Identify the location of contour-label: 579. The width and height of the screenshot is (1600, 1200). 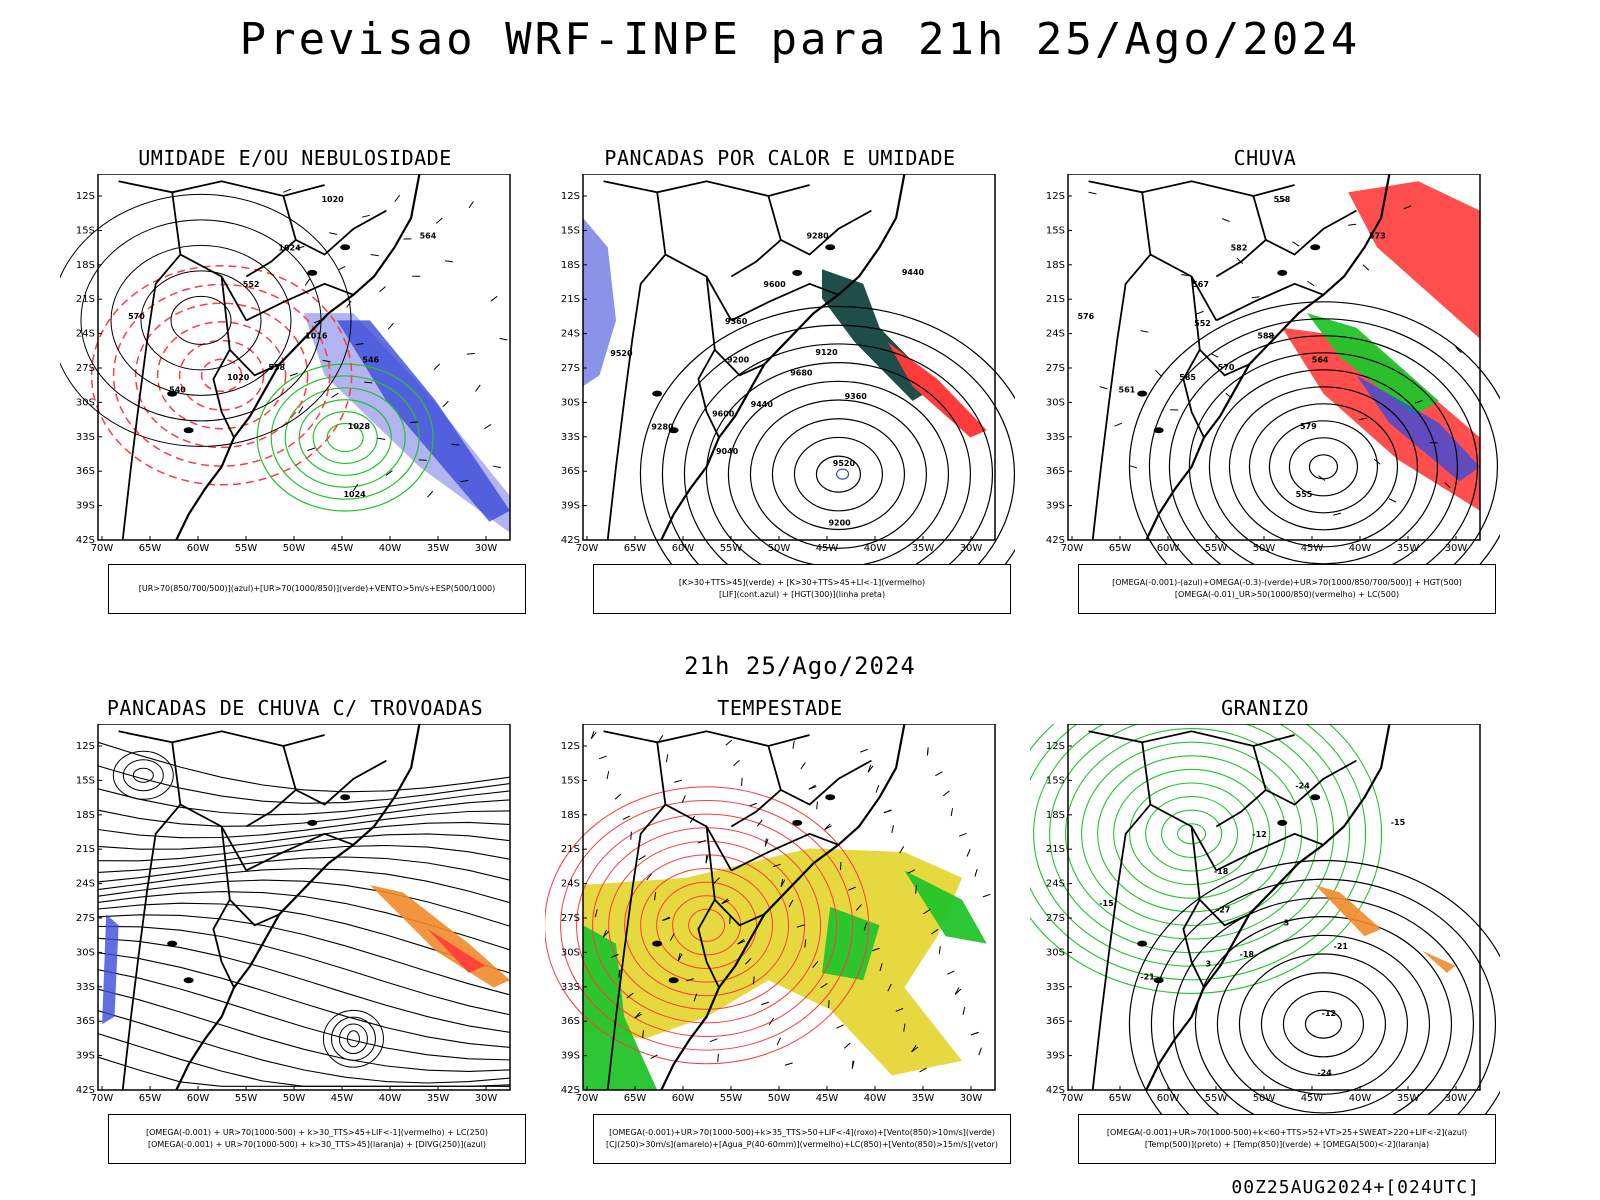
(1308, 426).